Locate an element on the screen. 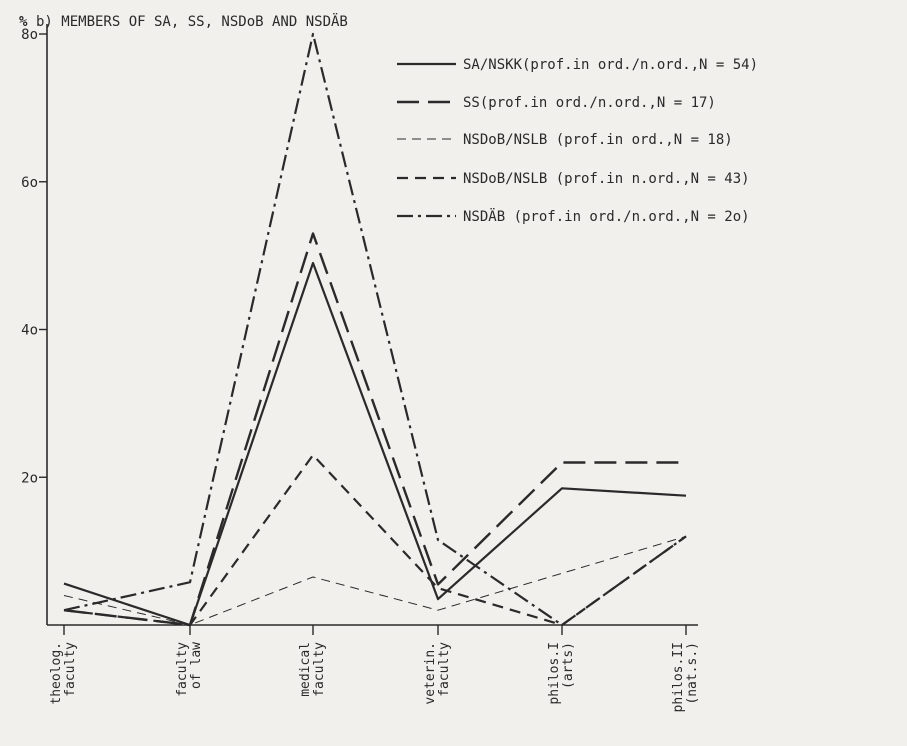 This screenshot has height=746, width=907. legend-label-1: SA/NSKK(prof.in ord./n.ord.,N = 54) is located at coordinates (610, 65).